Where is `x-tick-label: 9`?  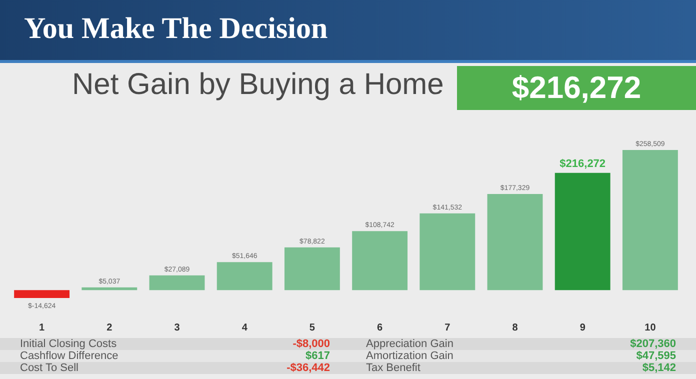 x-tick-label: 9 is located at coordinates (583, 328).